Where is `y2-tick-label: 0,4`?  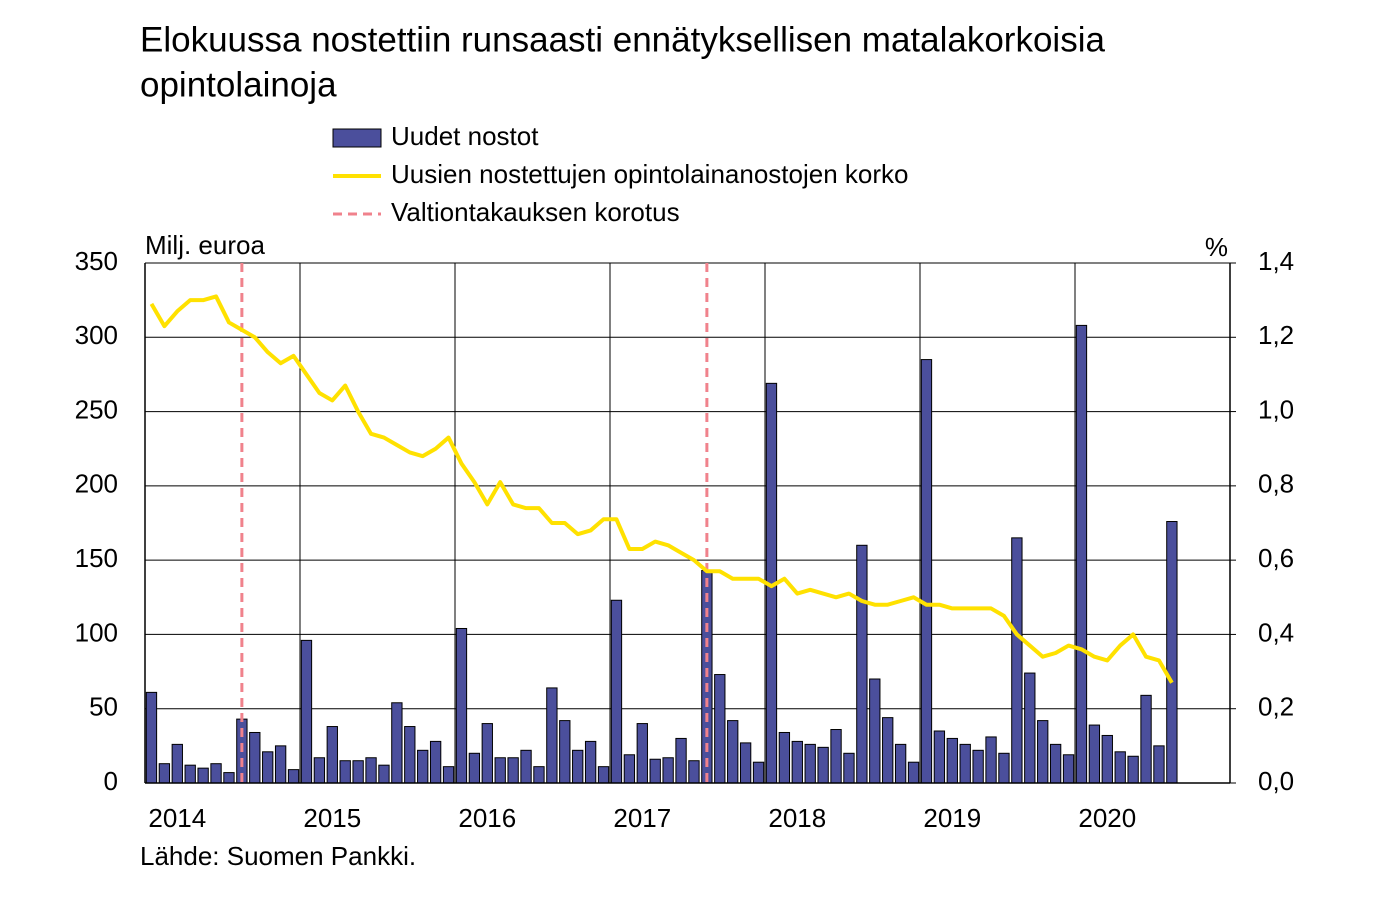
y2-tick-label: 0,4 is located at coordinates (1276, 632).